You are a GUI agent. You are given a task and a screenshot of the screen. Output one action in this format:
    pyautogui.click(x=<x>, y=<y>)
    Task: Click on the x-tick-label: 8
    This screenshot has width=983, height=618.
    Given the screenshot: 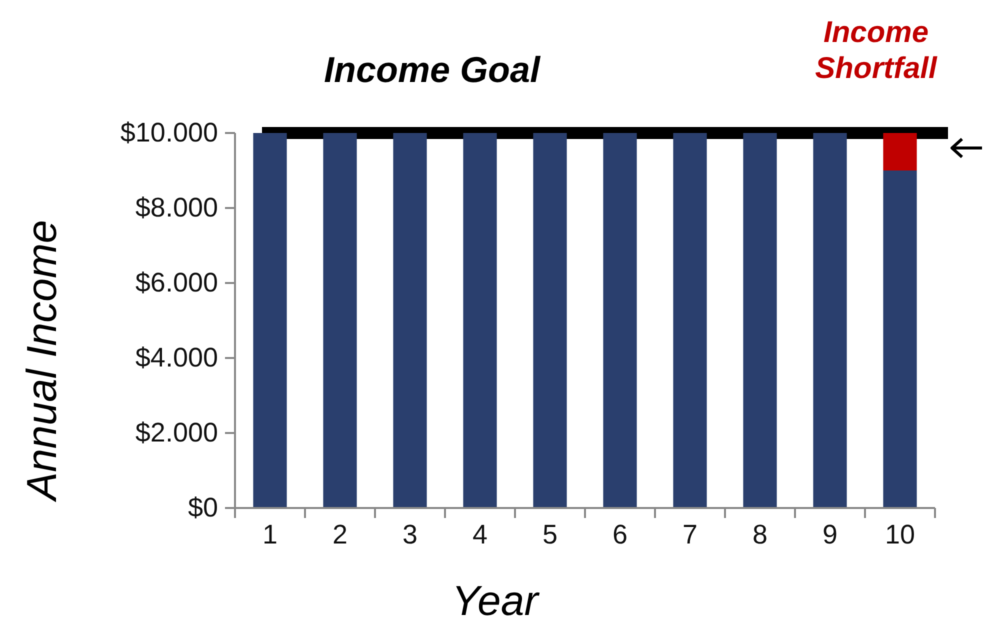 What is the action you would take?
    pyautogui.click(x=760, y=534)
    